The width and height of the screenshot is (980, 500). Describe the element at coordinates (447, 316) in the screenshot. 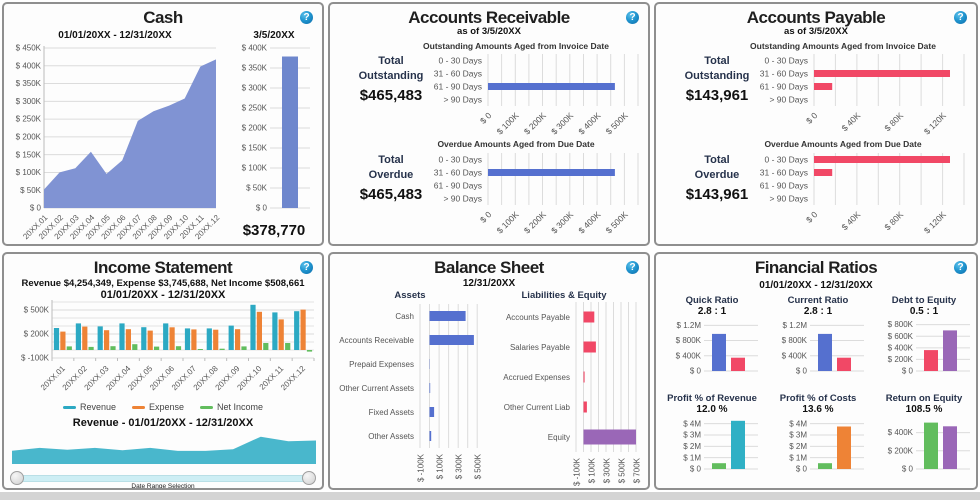

I see `bar-cash` at that location.